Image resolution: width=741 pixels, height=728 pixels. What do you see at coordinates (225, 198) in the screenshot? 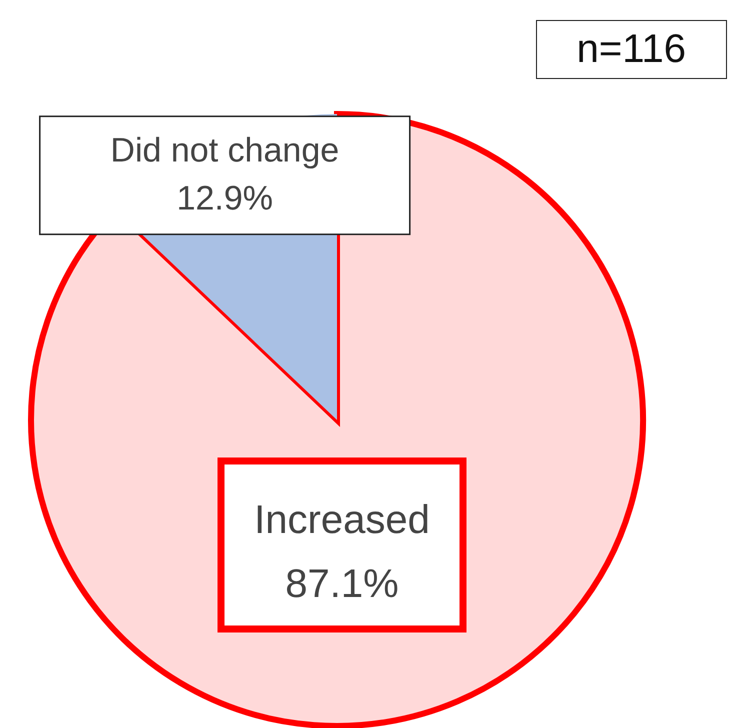
I see `data-label: 12.9%` at bounding box center [225, 198].